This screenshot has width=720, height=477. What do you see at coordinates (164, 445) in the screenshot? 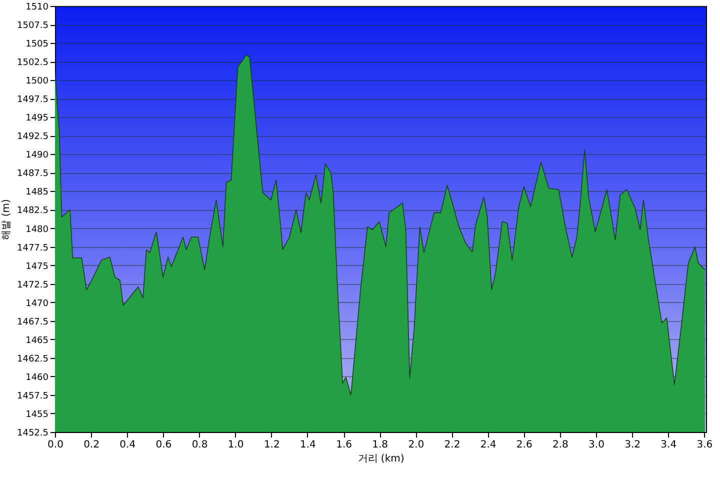
I see `x-tick-label: 0.6` at bounding box center [164, 445].